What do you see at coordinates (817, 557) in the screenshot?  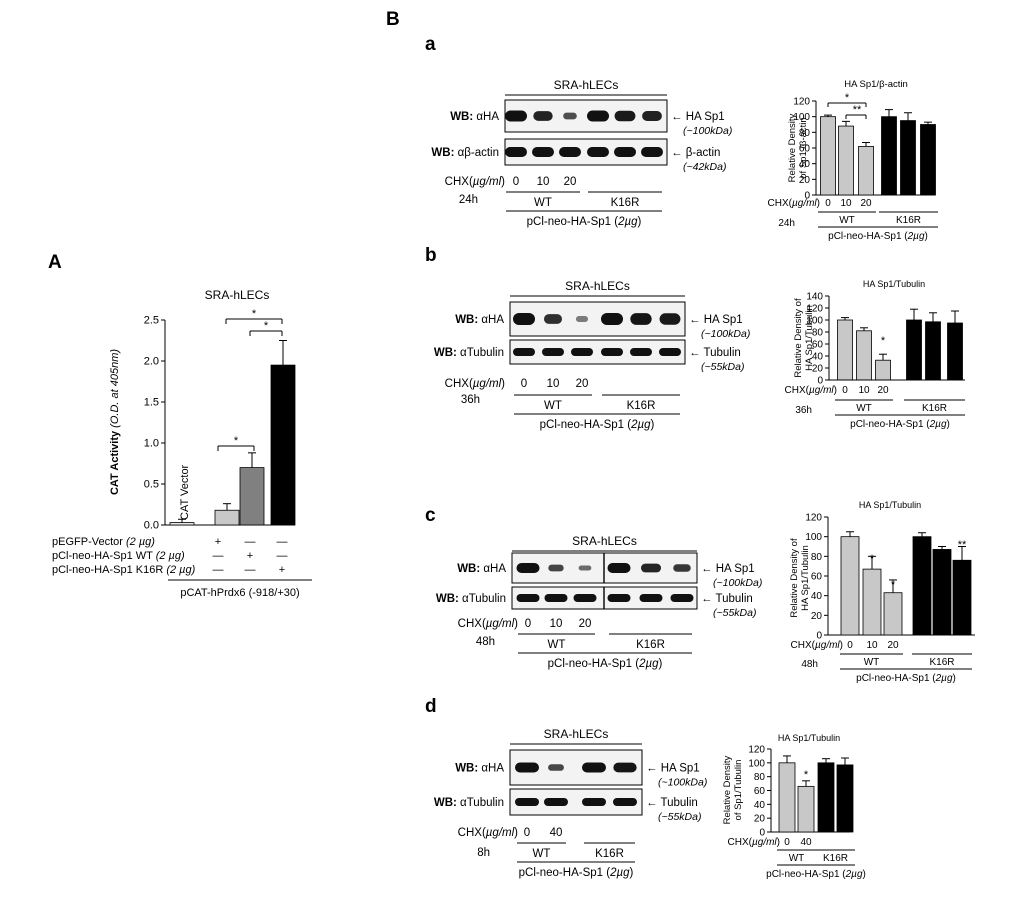 I see `y-tick-label: 80` at bounding box center [817, 557].